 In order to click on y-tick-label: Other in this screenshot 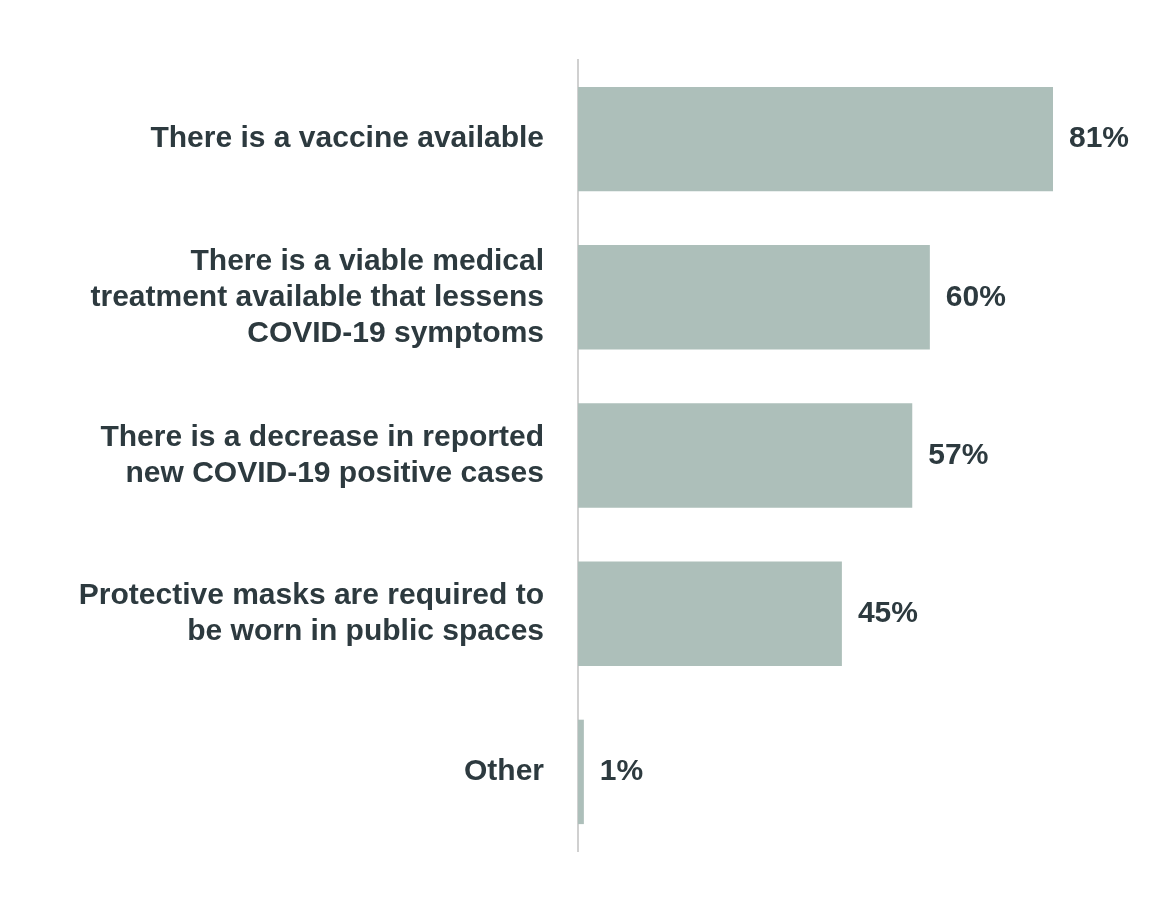, I will do `click(504, 770)`.